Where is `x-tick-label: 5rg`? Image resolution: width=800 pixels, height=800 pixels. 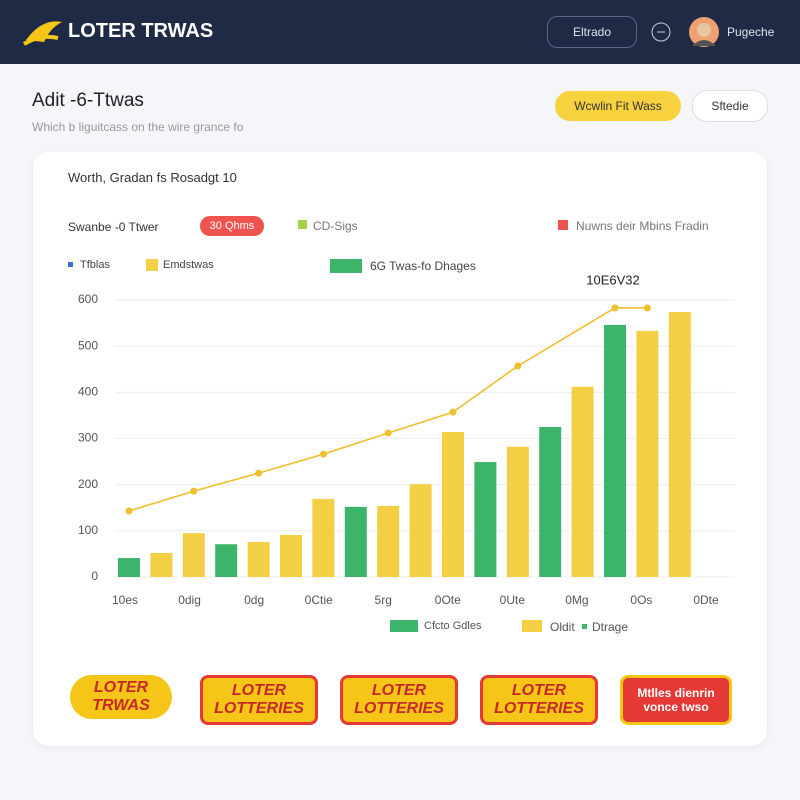
x-tick-label: 5rg is located at coordinates (383, 600).